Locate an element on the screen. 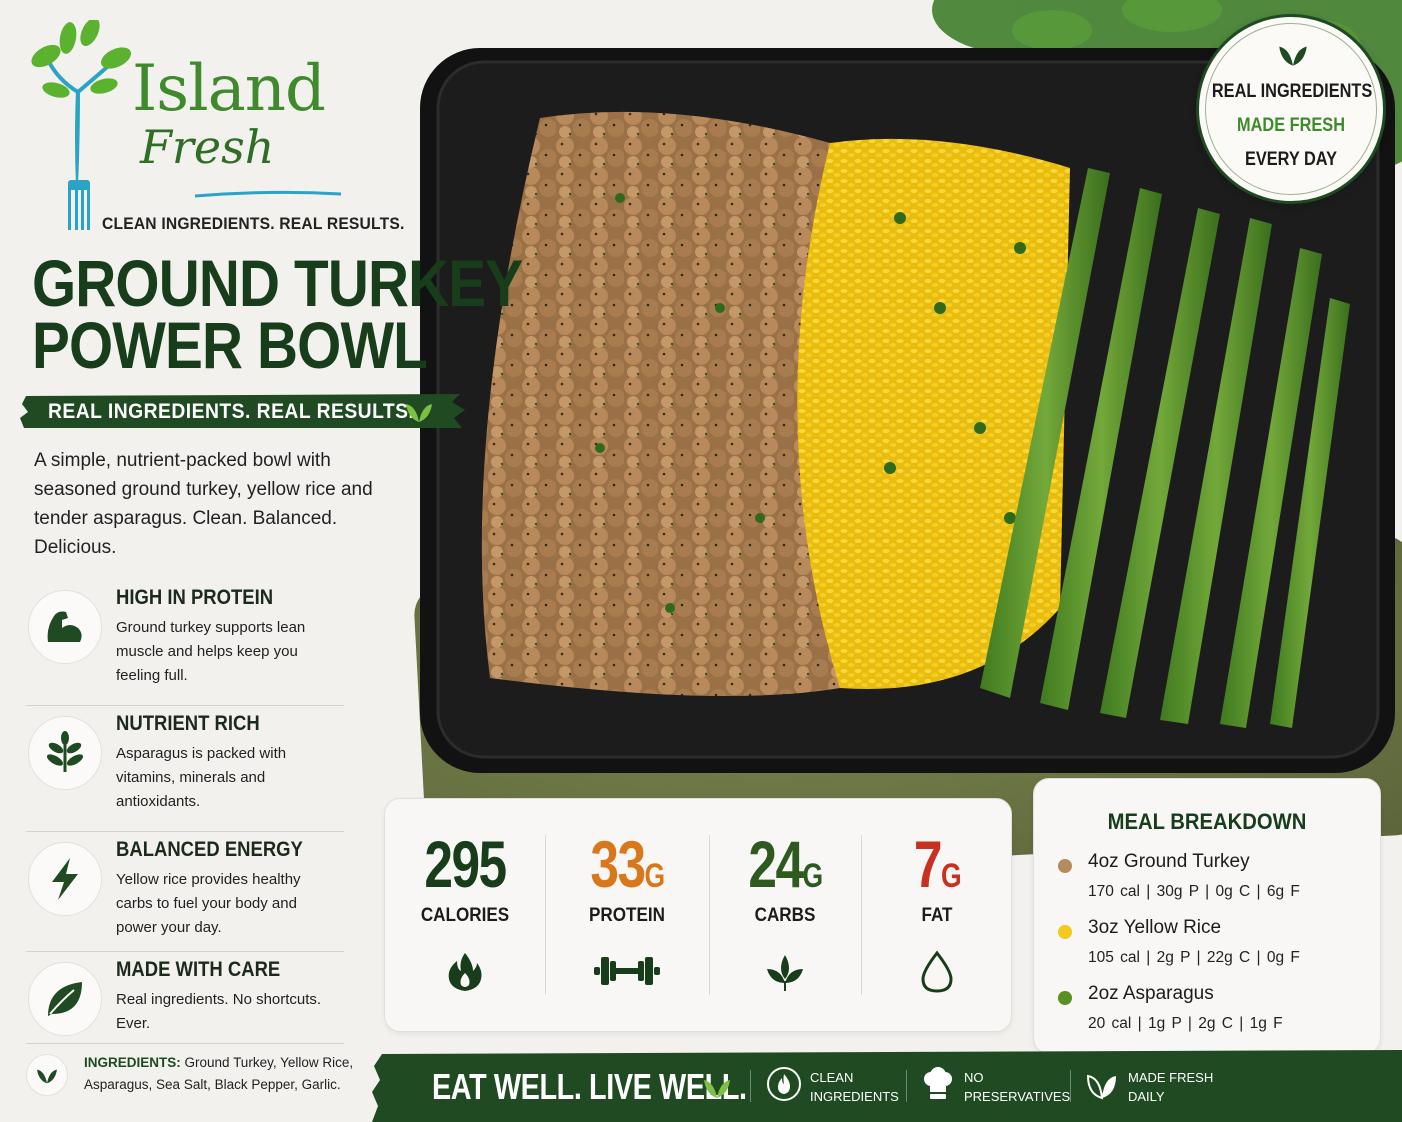  chef-hat-icon is located at coordinates (938, 1083).